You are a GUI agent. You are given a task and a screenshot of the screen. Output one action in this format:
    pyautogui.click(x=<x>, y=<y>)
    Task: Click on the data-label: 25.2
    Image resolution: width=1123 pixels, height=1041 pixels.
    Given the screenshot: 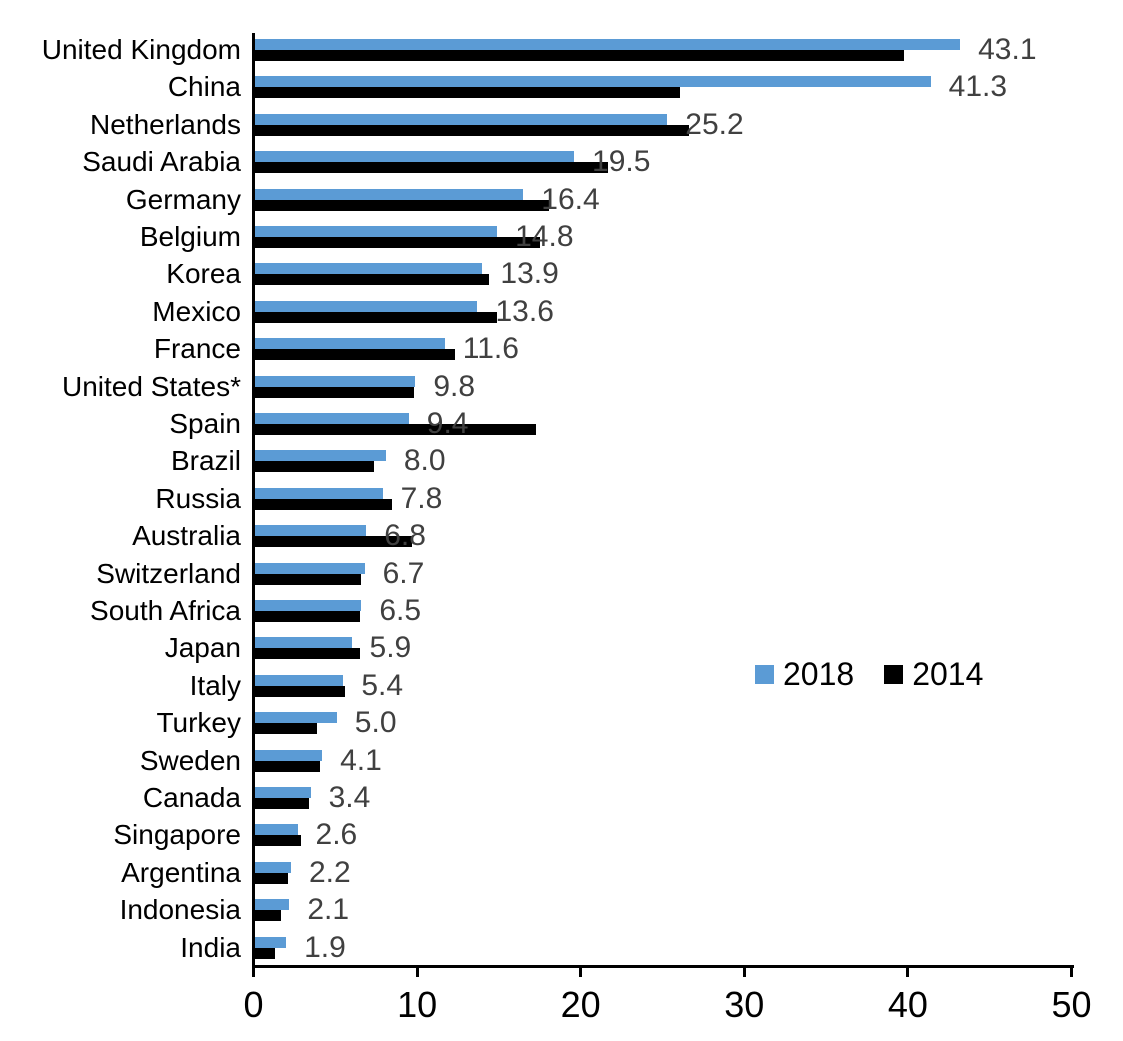 What is the action you would take?
    pyautogui.click(x=714, y=124)
    